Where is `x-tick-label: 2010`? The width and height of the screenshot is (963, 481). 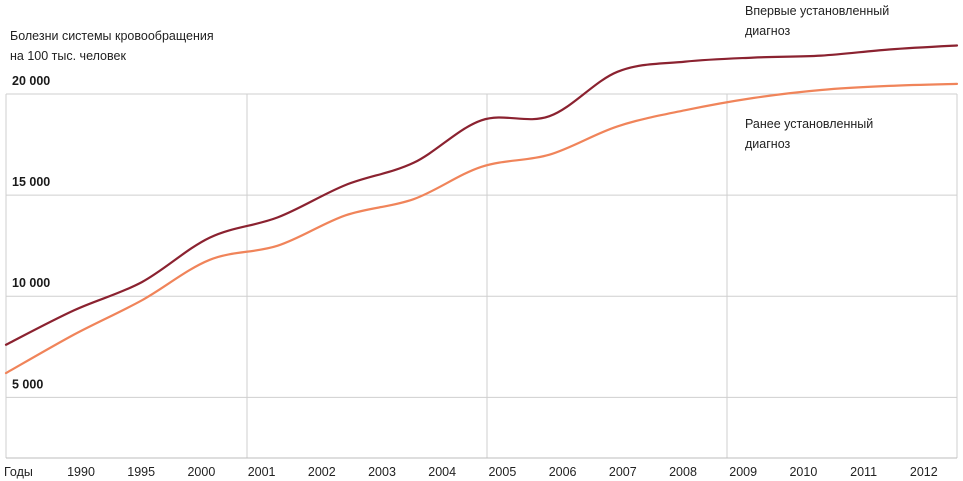
x-tick-label: 2010 is located at coordinates (803, 472).